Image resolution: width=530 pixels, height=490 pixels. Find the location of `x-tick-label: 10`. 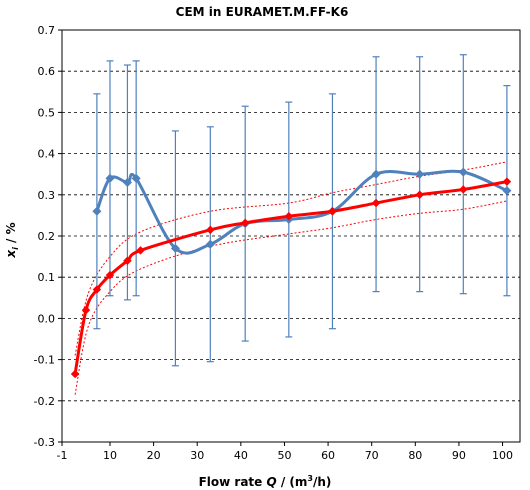

x-tick-label: 10 is located at coordinates (110, 455).